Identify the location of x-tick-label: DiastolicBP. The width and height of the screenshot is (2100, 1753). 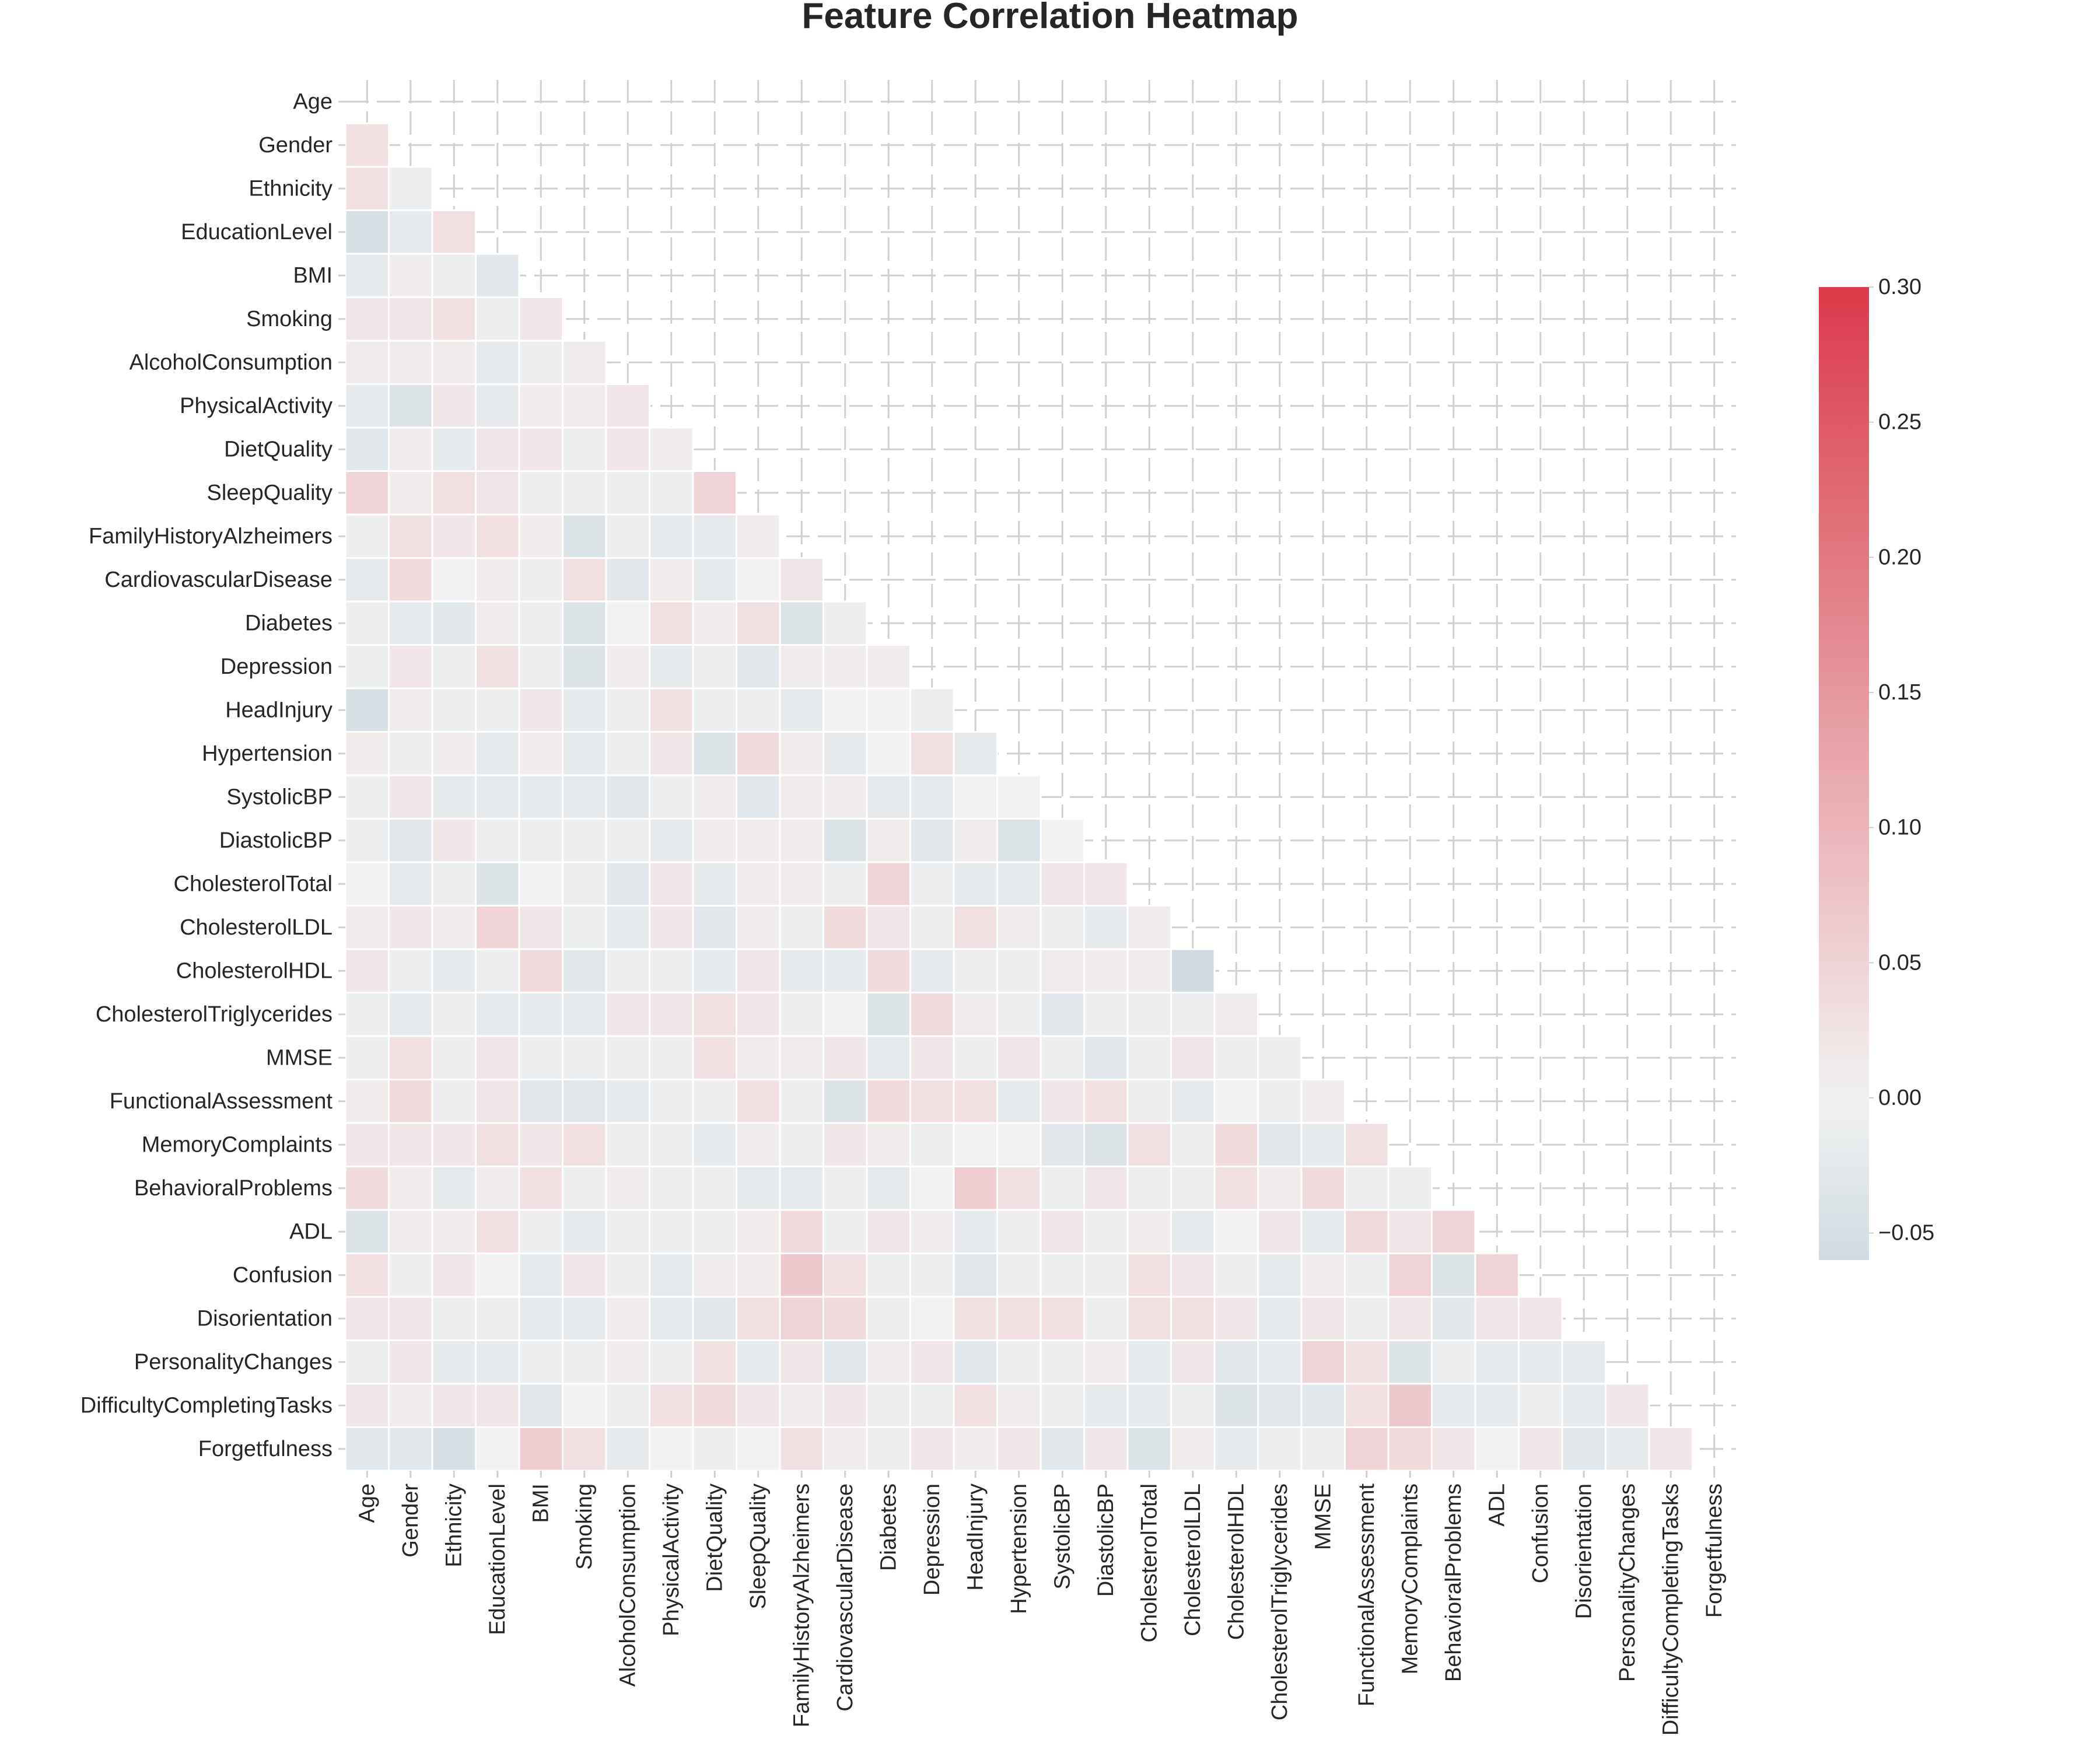
(1106, 1540).